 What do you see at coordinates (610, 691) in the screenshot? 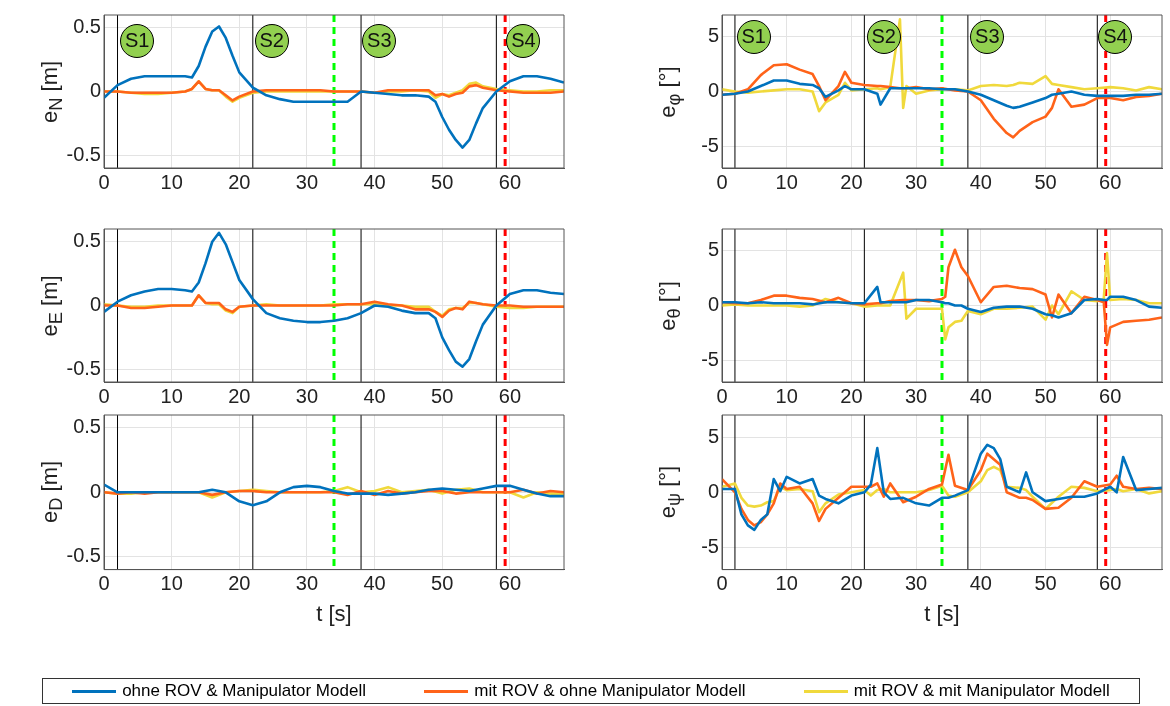
I see `legend-label: mit ROV & ohne Manipulator Modell` at bounding box center [610, 691].